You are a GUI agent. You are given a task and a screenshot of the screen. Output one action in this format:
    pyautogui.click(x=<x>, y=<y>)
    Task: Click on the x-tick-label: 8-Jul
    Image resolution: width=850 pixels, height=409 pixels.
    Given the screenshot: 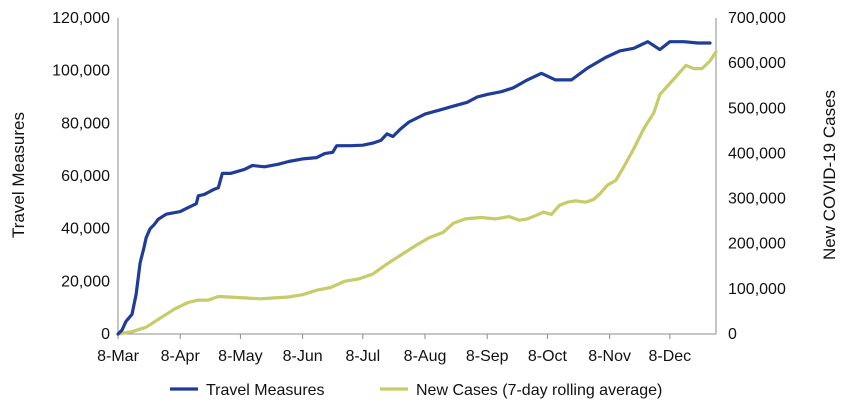 What is the action you would take?
    pyautogui.click(x=362, y=356)
    